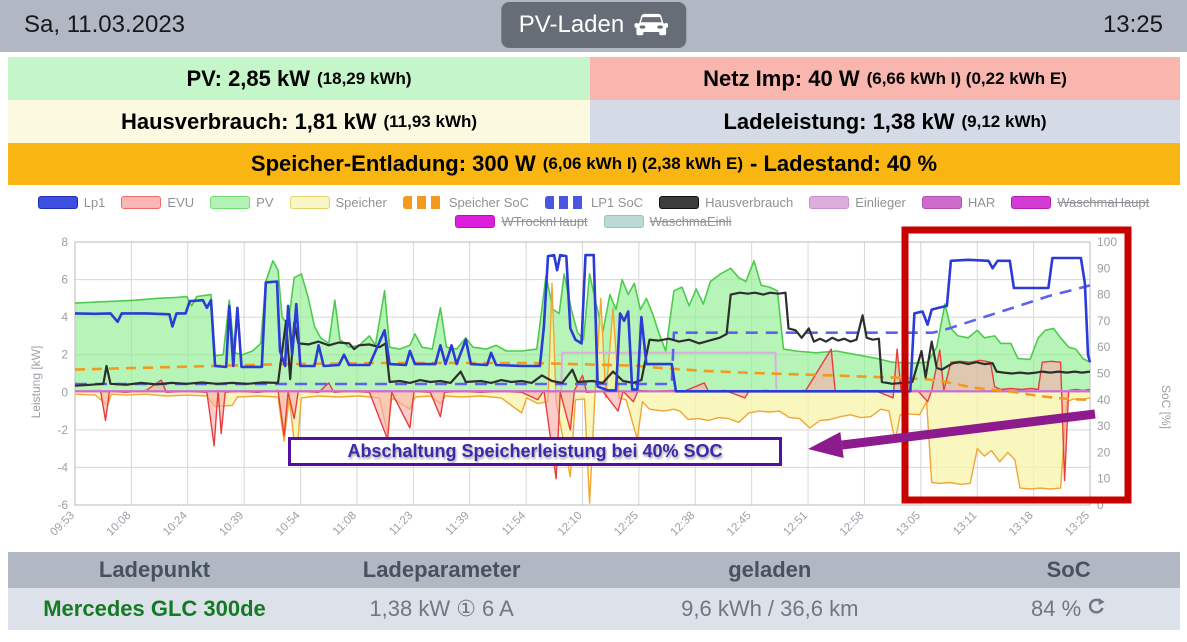  Describe the element at coordinates (965, 524) in the screenshot. I see `x-tick-label: 13:11` at that location.